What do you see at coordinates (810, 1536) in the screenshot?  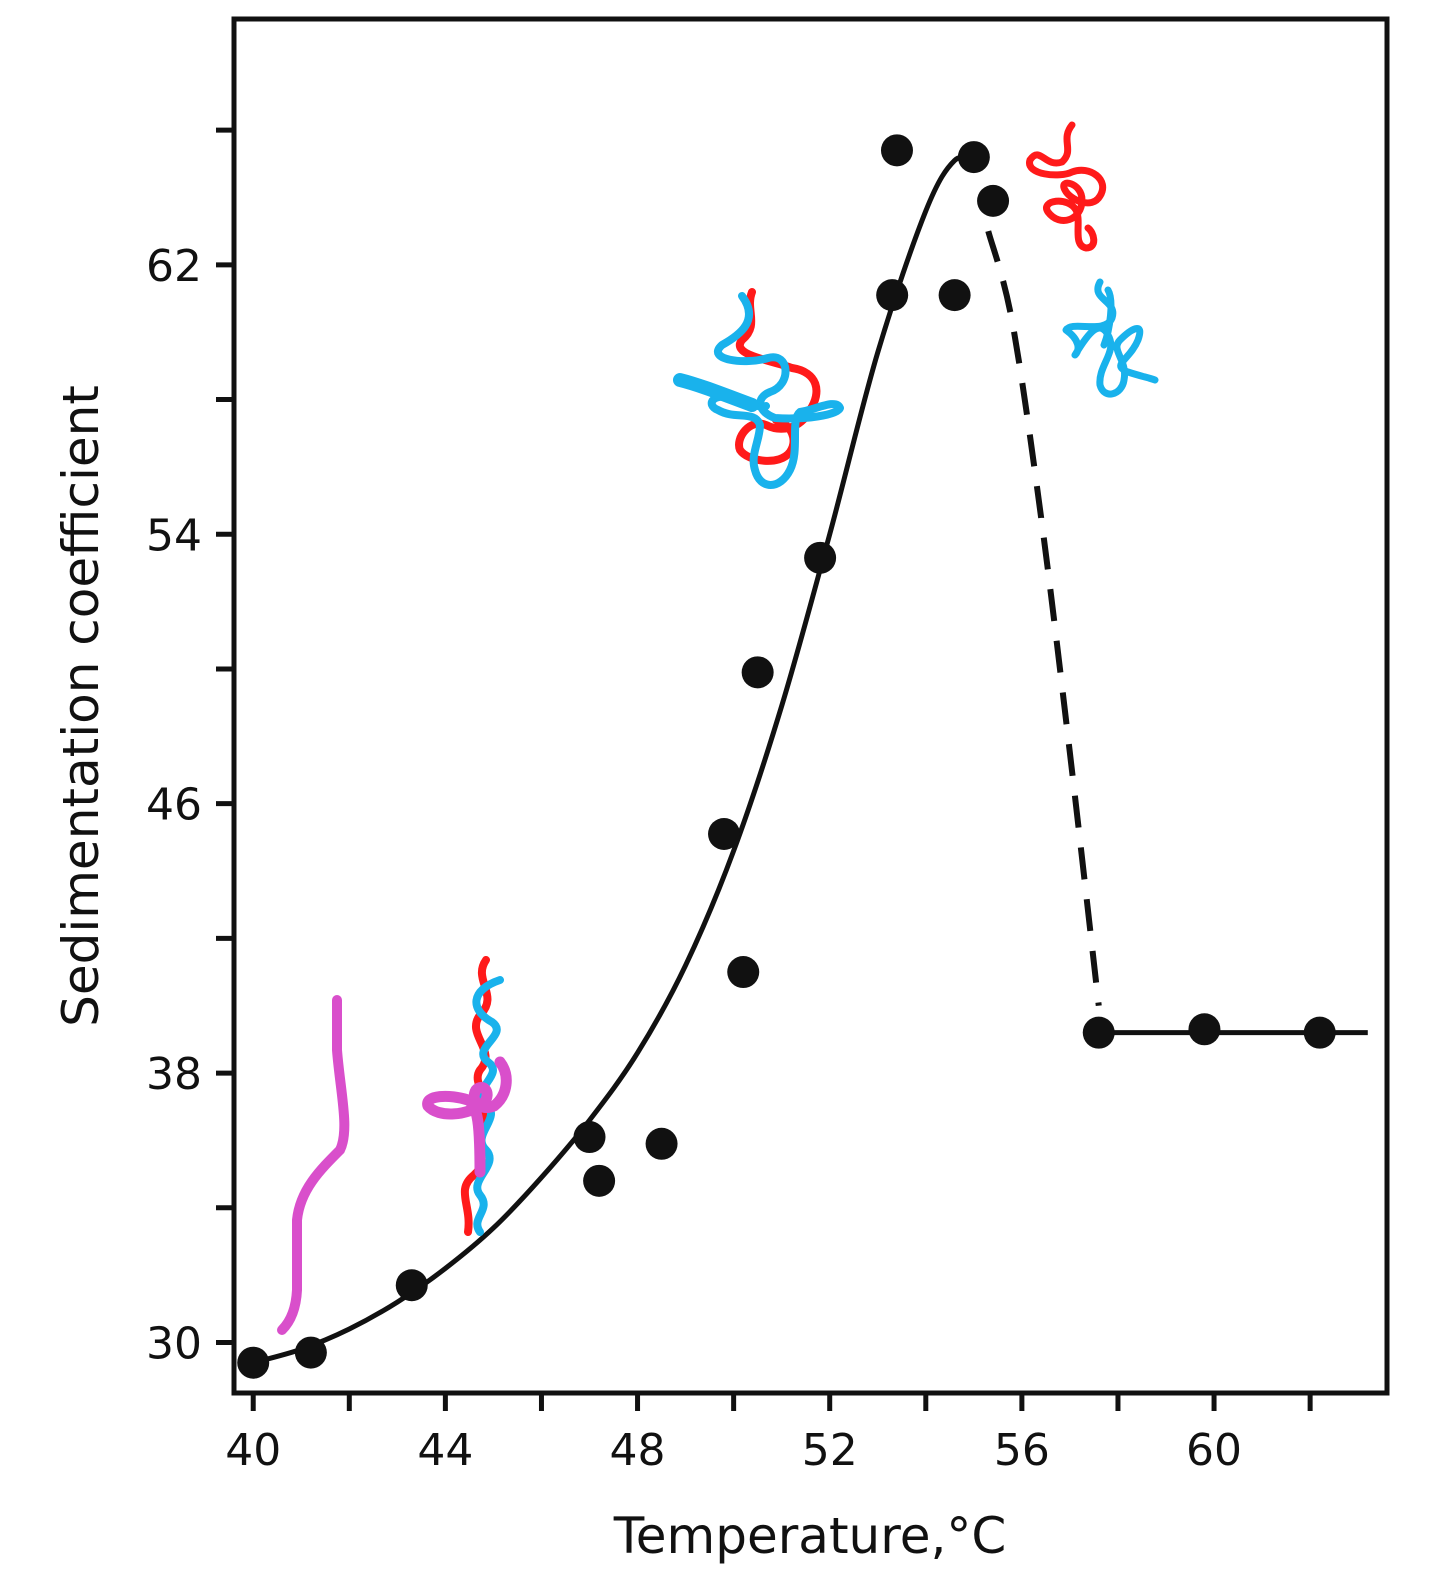 I see `x-axis-title: Temperature,°C` at bounding box center [810, 1536].